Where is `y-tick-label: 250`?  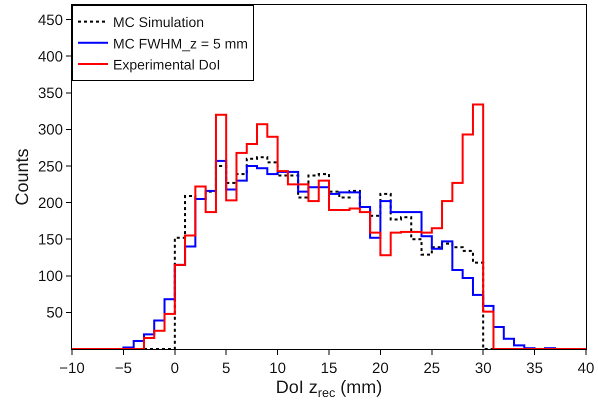 y-tick-label: 250 is located at coordinates (50, 167).